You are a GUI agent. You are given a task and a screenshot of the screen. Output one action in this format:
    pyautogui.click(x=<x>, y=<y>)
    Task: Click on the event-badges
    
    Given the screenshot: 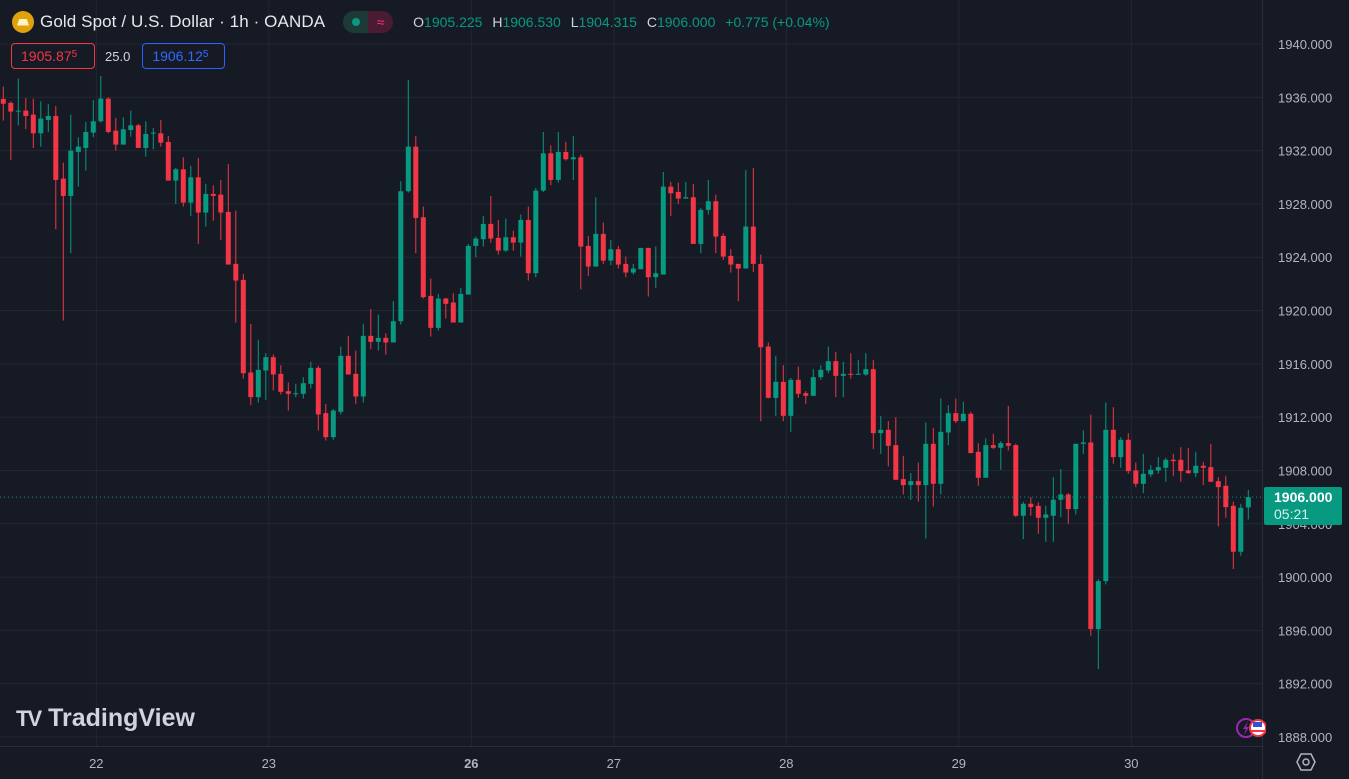 What is the action you would take?
    pyautogui.click(x=1251, y=728)
    